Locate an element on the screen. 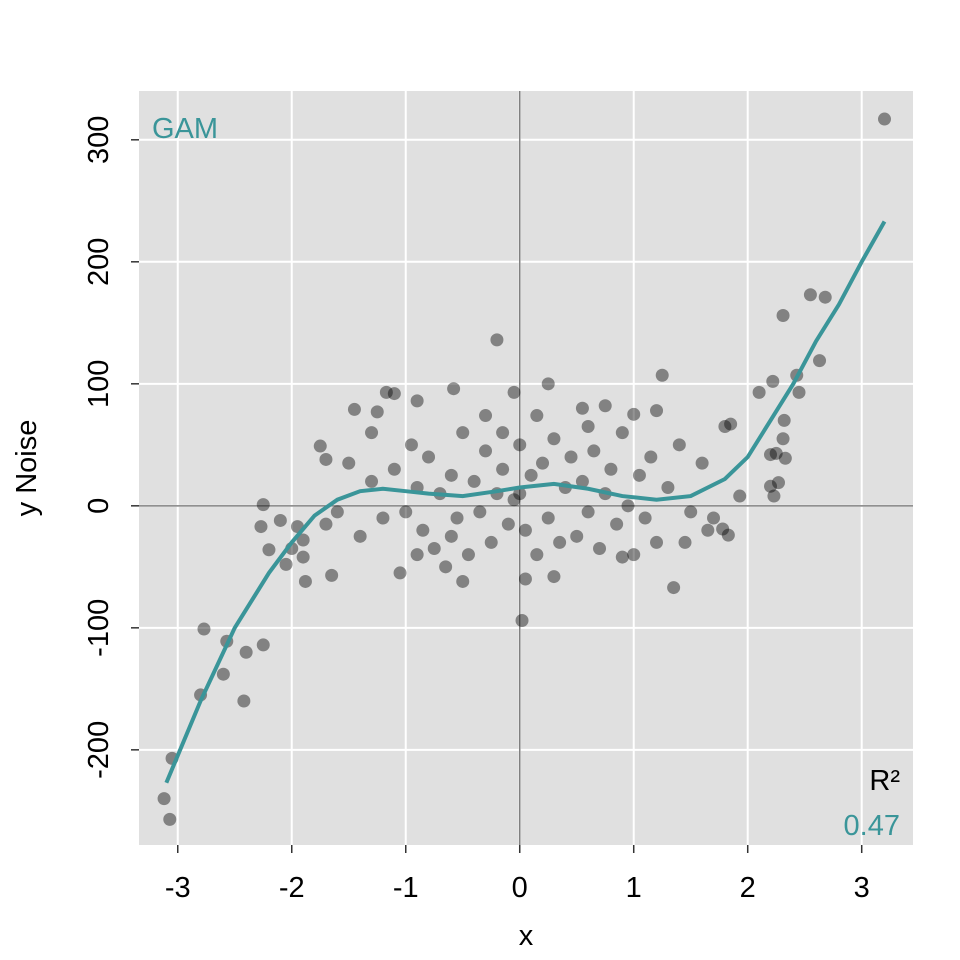  x-tick-label: -3 is located at coordinates (178, 888).